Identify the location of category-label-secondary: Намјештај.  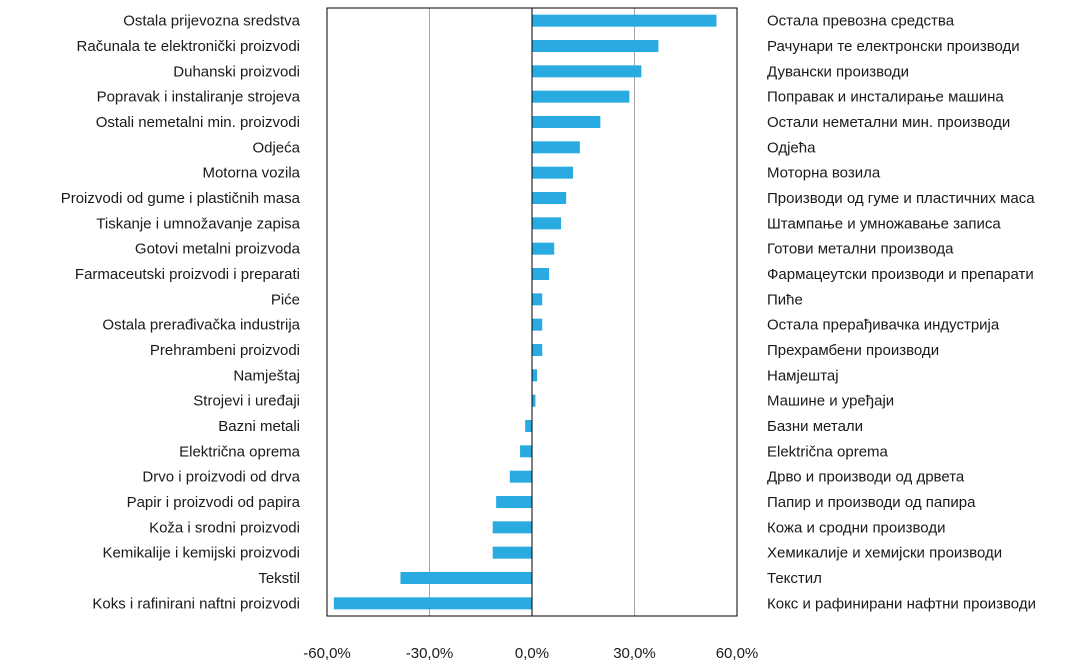
(803, 375).